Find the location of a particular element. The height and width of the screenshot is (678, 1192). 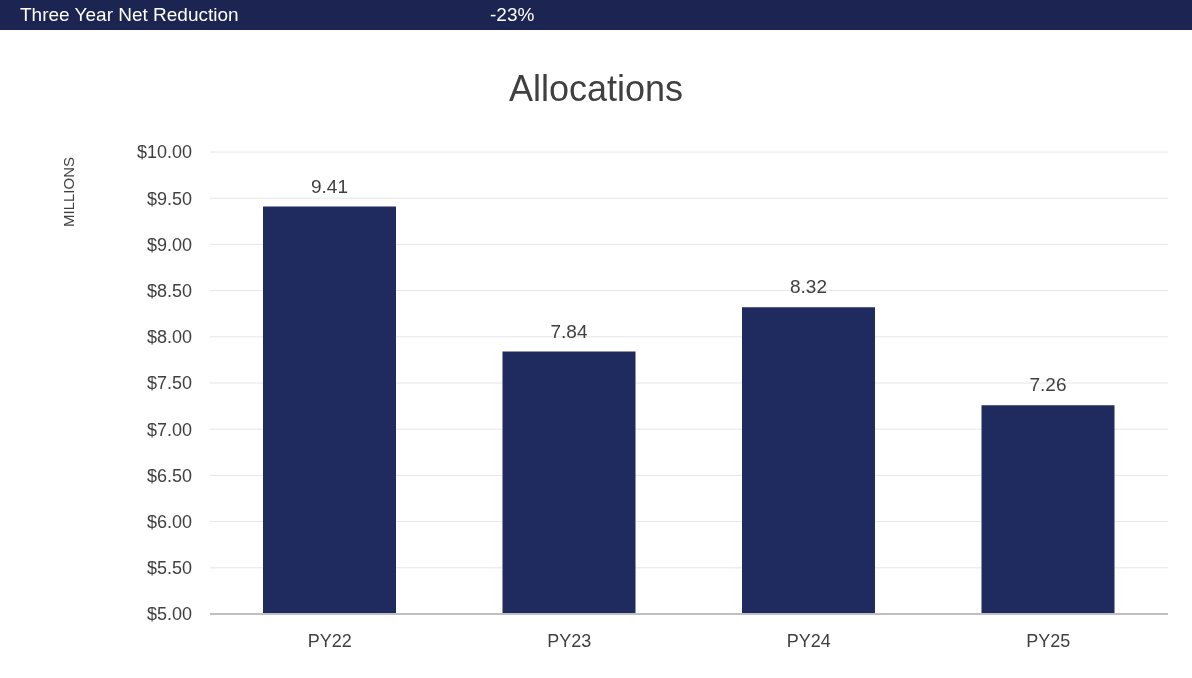

y-tick-label: $7.50 is located at coordinates (169, 383).